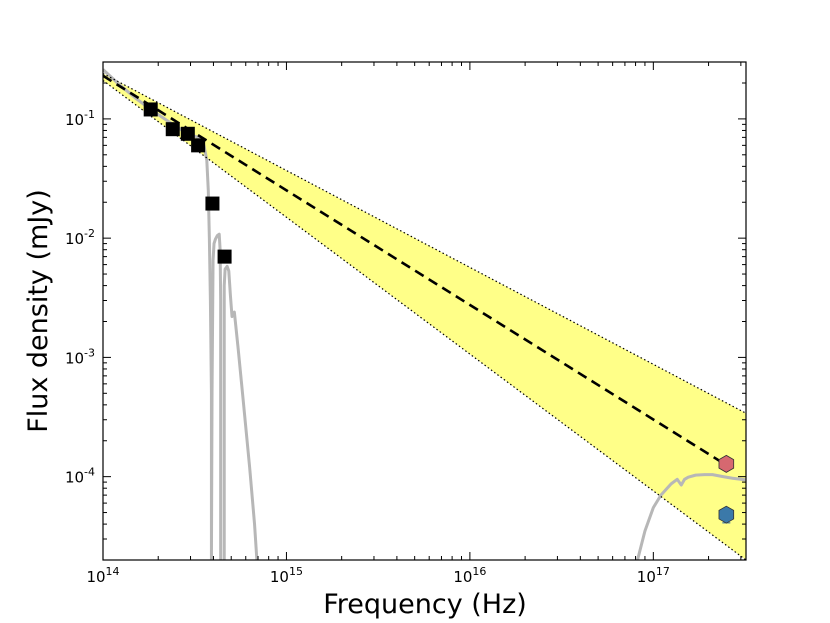 The width and height of the screenshot is (830, 623). What do you see at coordinates (80, 356) in the screenshot?
I see `y-tick-label: 10⁻³` at bounding box center [80, 356].